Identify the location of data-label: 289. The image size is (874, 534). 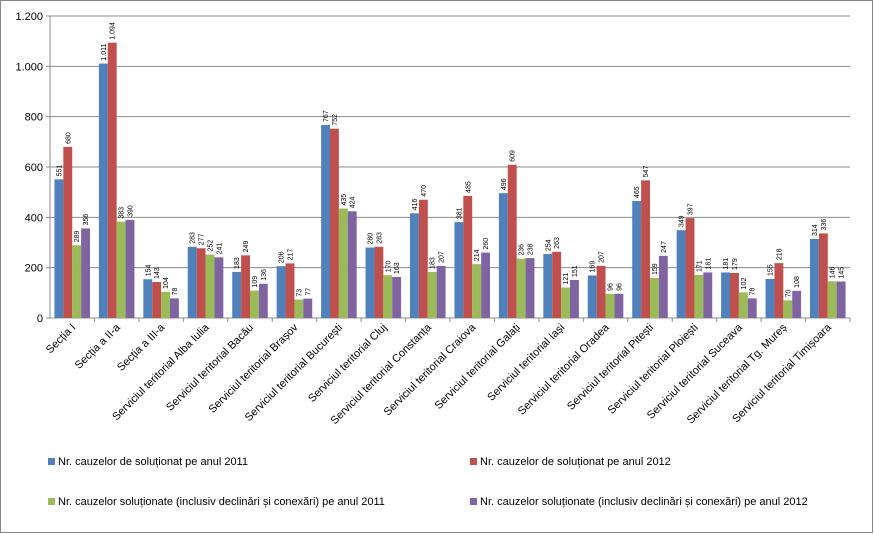
(77, 236).